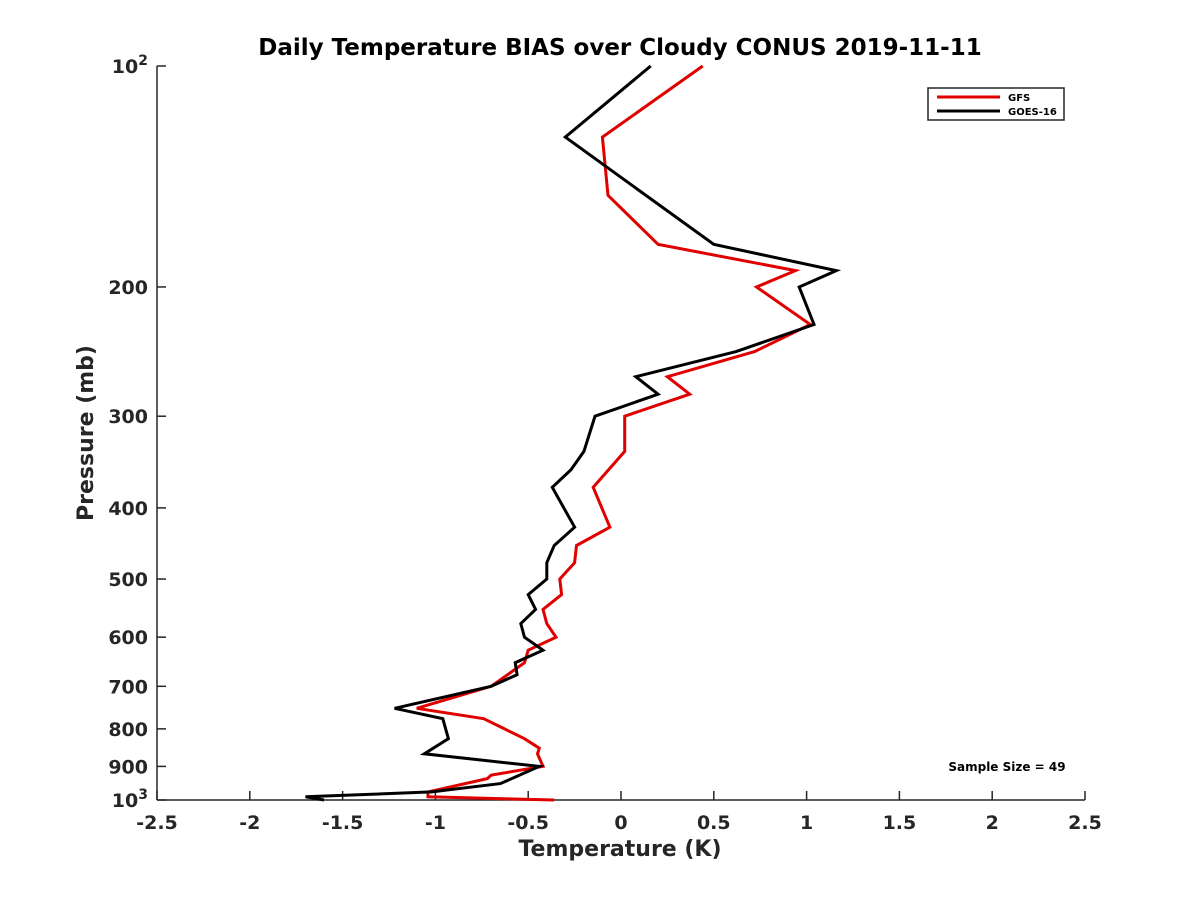 The image size is (1200, 900). What do you see at coordinates (128, 638) in the screenshot?
I see `y-tick-label: 600` at bounding box center [128, 638].